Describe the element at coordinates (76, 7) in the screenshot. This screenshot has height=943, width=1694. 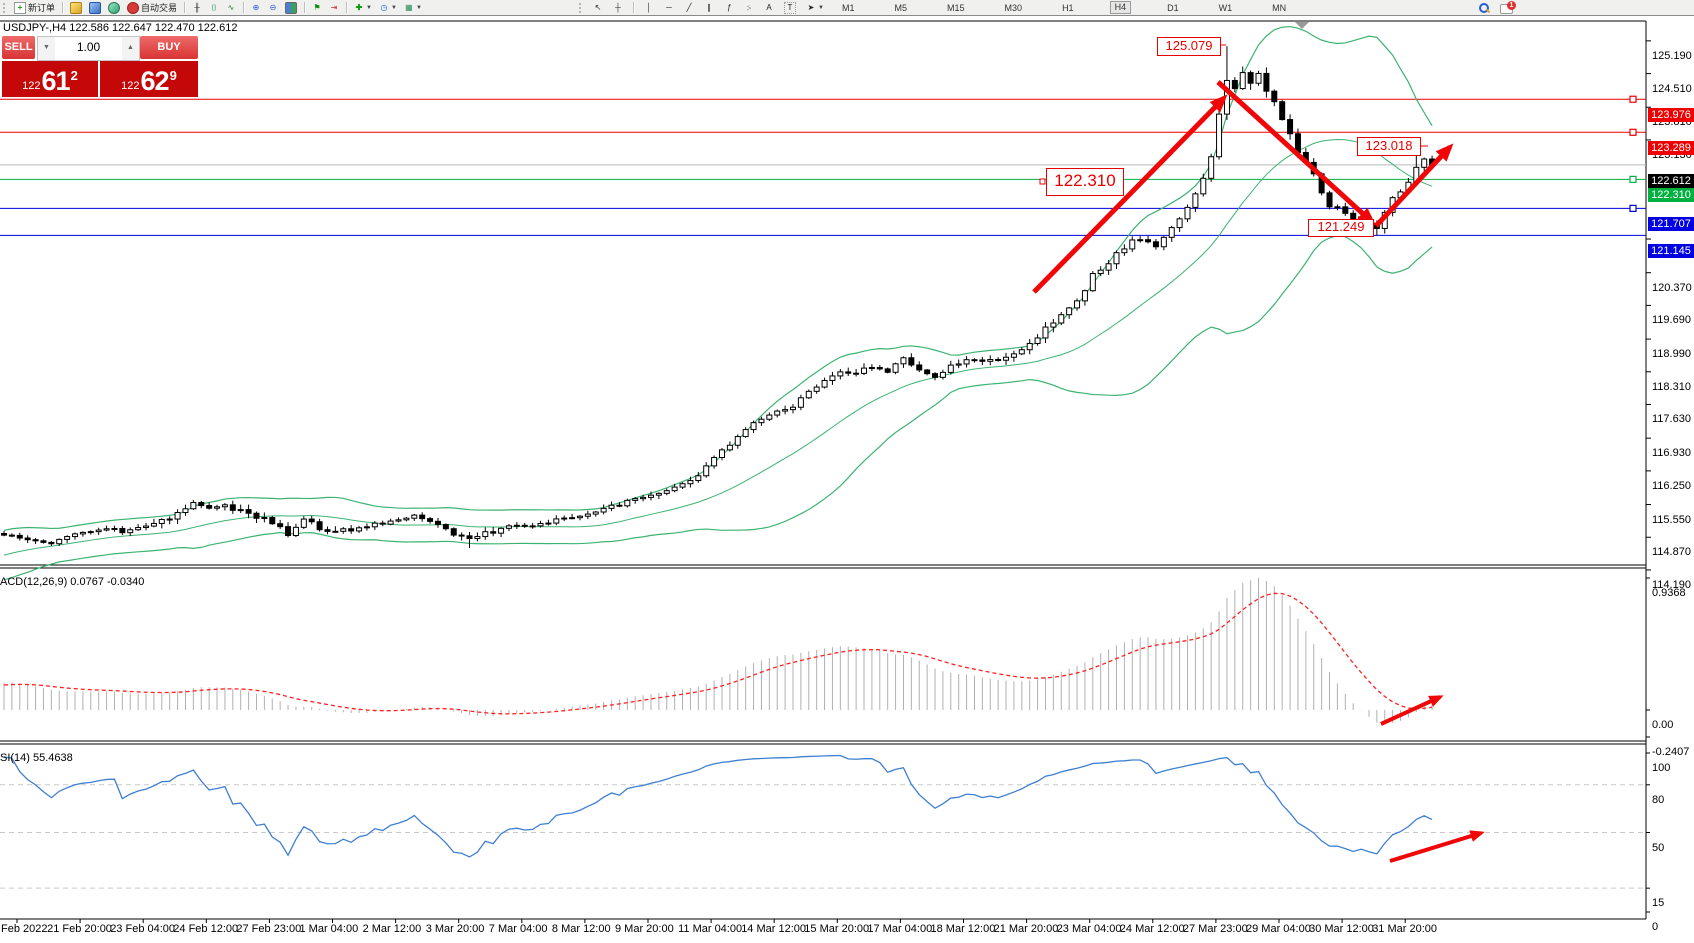
I see `market-watch-button` at that location.